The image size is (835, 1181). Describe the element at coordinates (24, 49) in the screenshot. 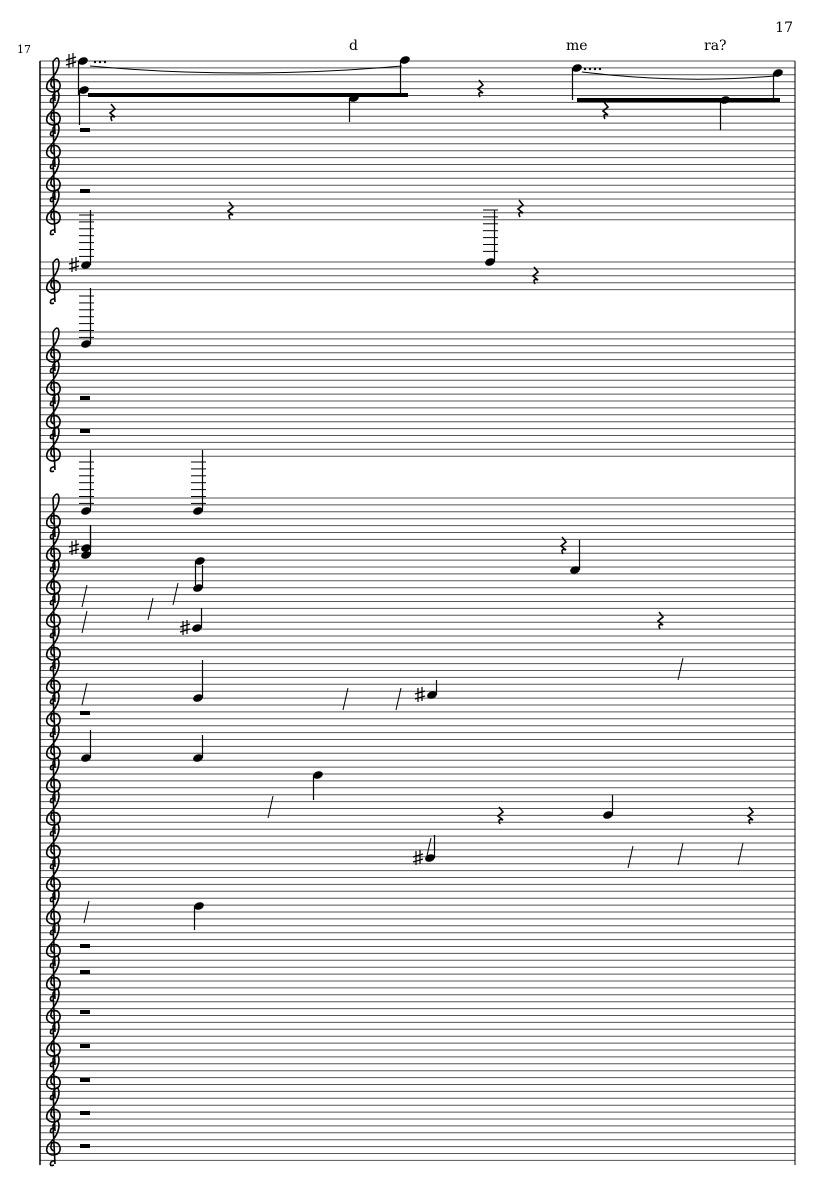

I see `measure-number: 17` at that location.